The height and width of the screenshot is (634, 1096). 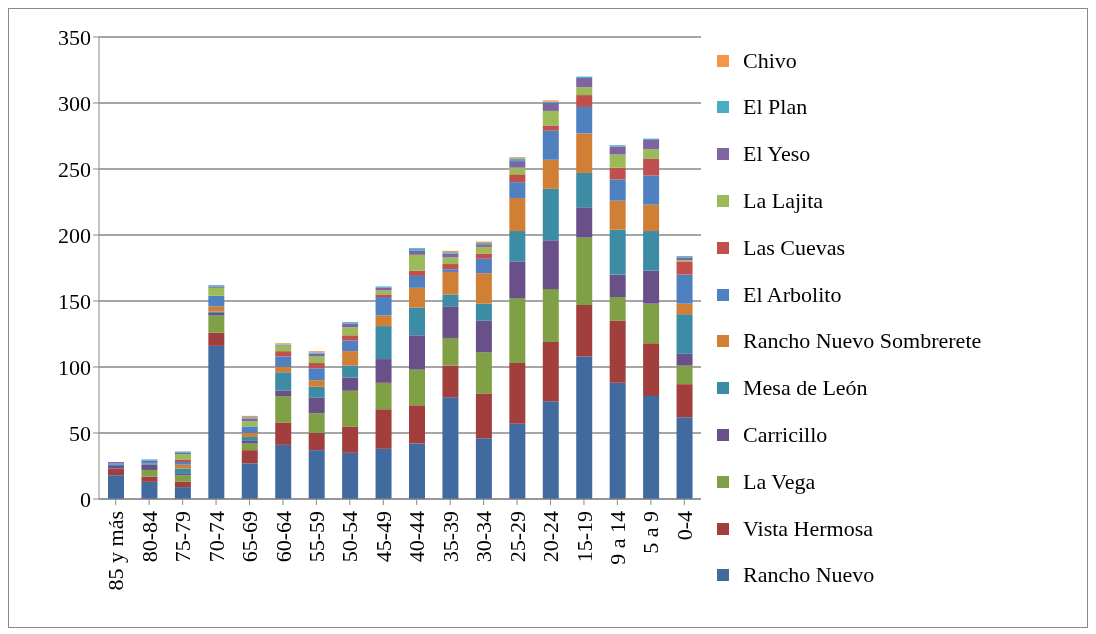 I want to click on y-tick-label: 200, so click(x=74, y=235).